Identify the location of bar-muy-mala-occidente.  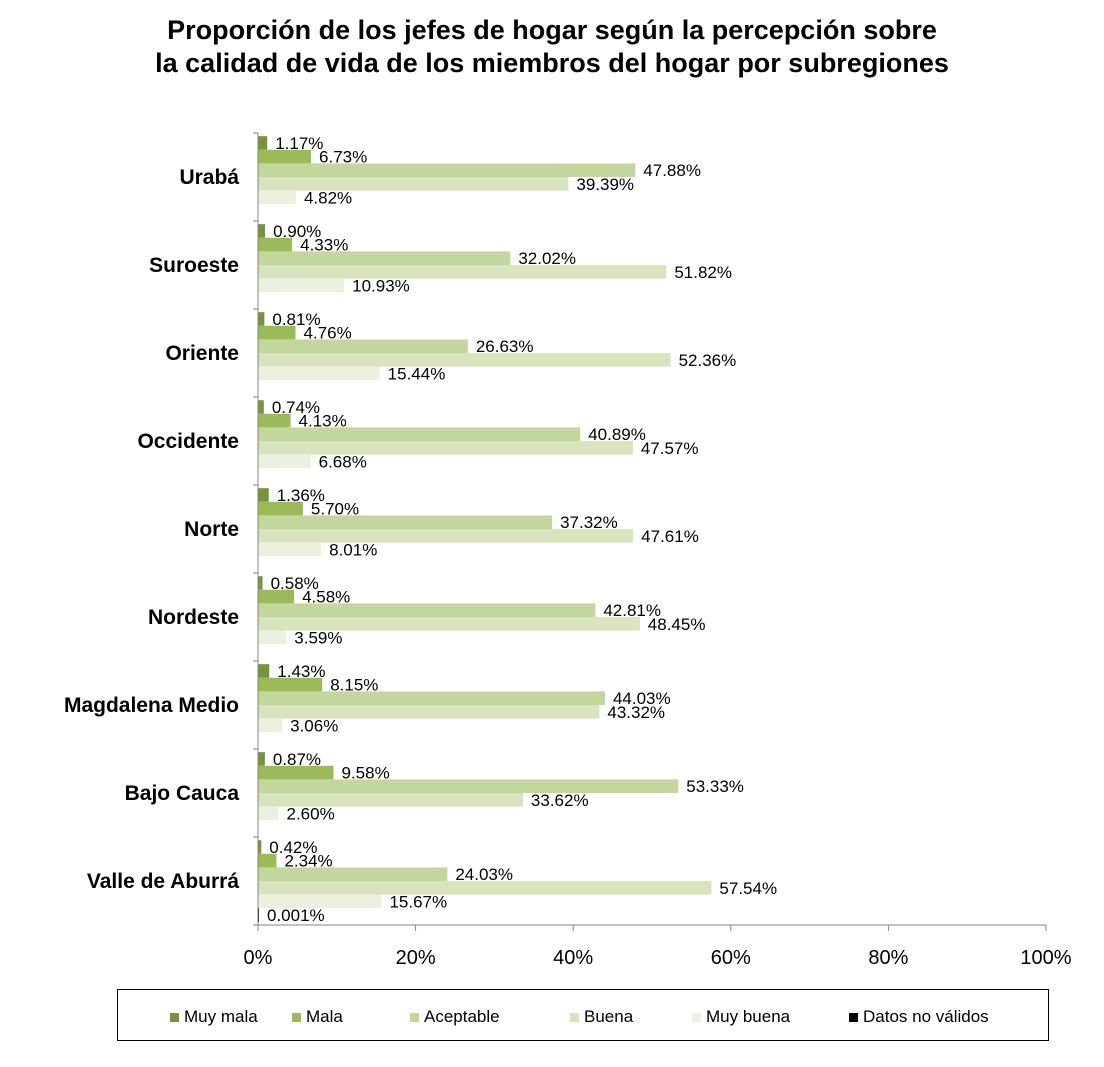
(261, 407).